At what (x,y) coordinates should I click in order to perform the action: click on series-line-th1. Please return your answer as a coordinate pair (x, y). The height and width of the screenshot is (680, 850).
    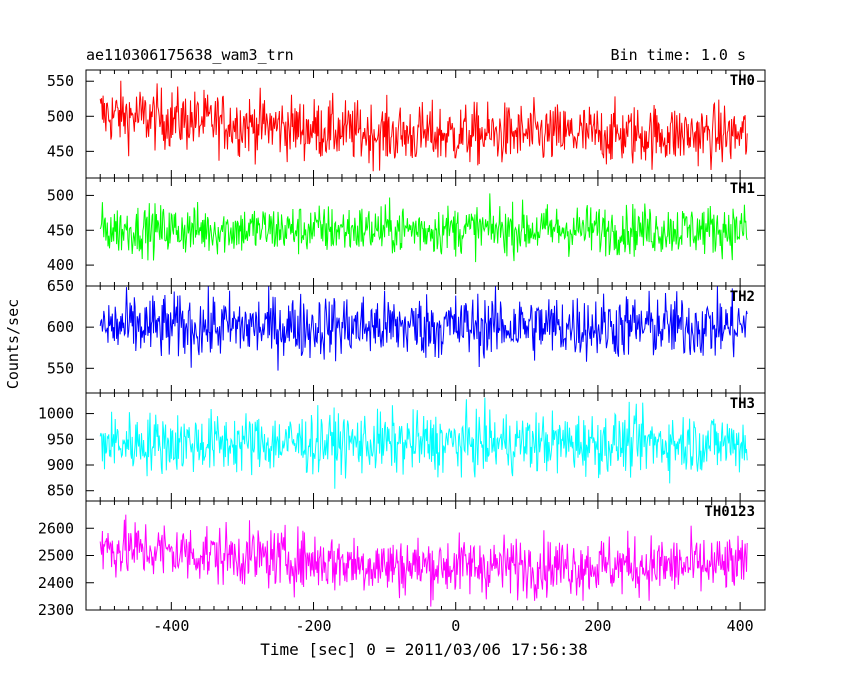
    Looking at the image, I should click on (423, 228).